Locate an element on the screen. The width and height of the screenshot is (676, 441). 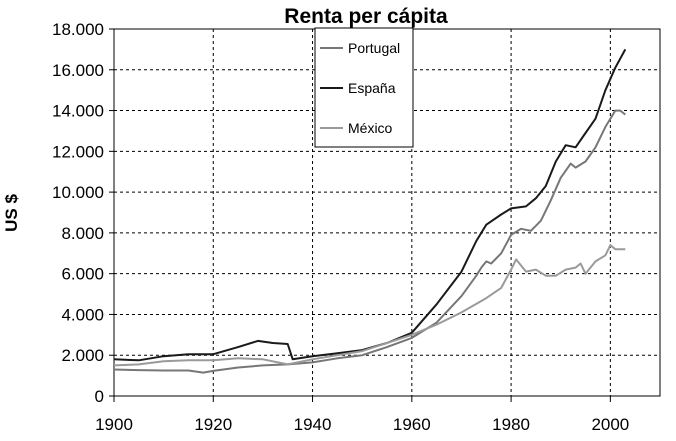
legend: Portugal España México is located at coordinates (364, 87).